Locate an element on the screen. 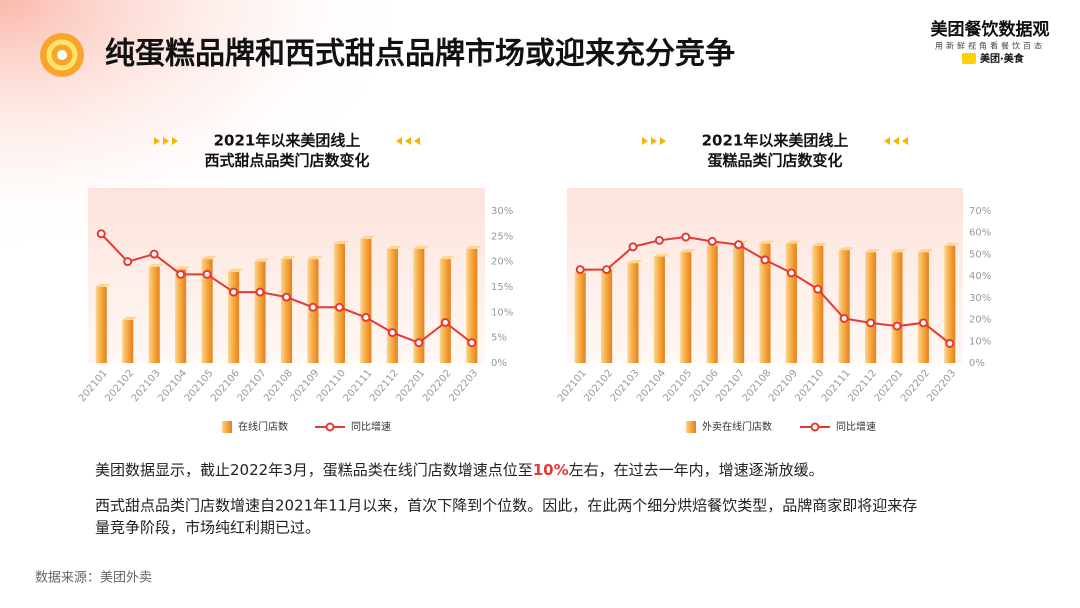 The height and width of the screenshot is (608, 1080). chart-subtitle: 蛋糕品类门店数变化 is located at coordinates (774, 161).